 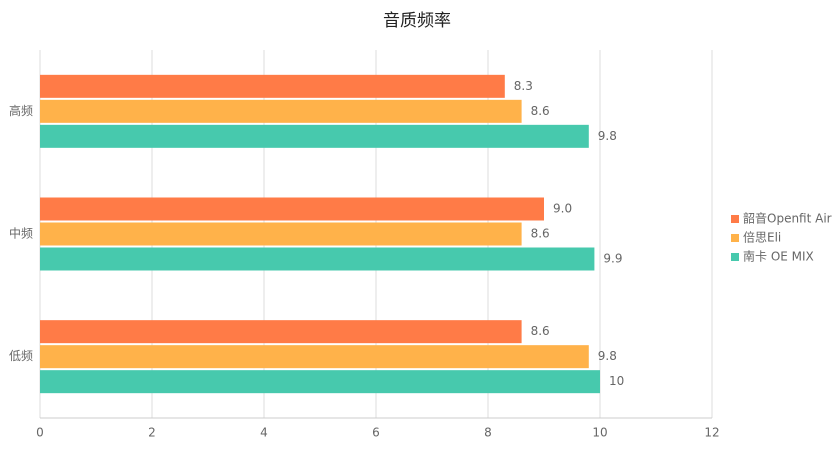 What do you see at coordinates (488, 433) in the screenshot?
I see `x-tick-label: 8` at bounding box center [488, 433].